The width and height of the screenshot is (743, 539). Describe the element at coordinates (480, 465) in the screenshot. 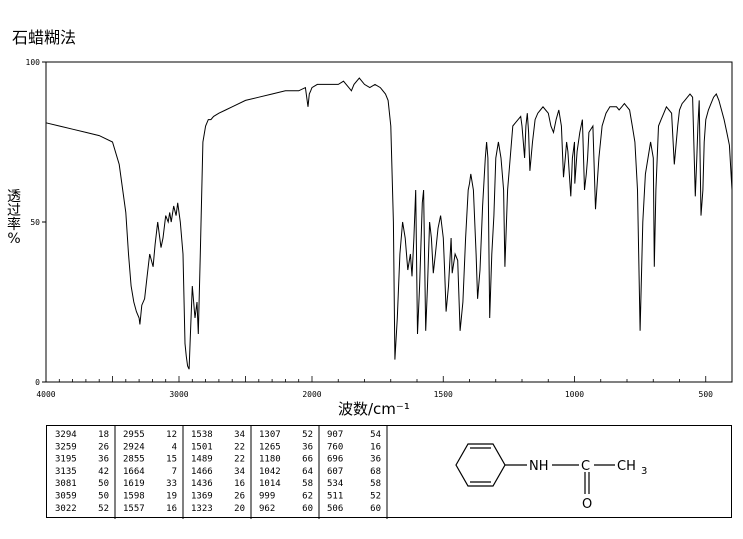

I see `benzene-ring` at that location.